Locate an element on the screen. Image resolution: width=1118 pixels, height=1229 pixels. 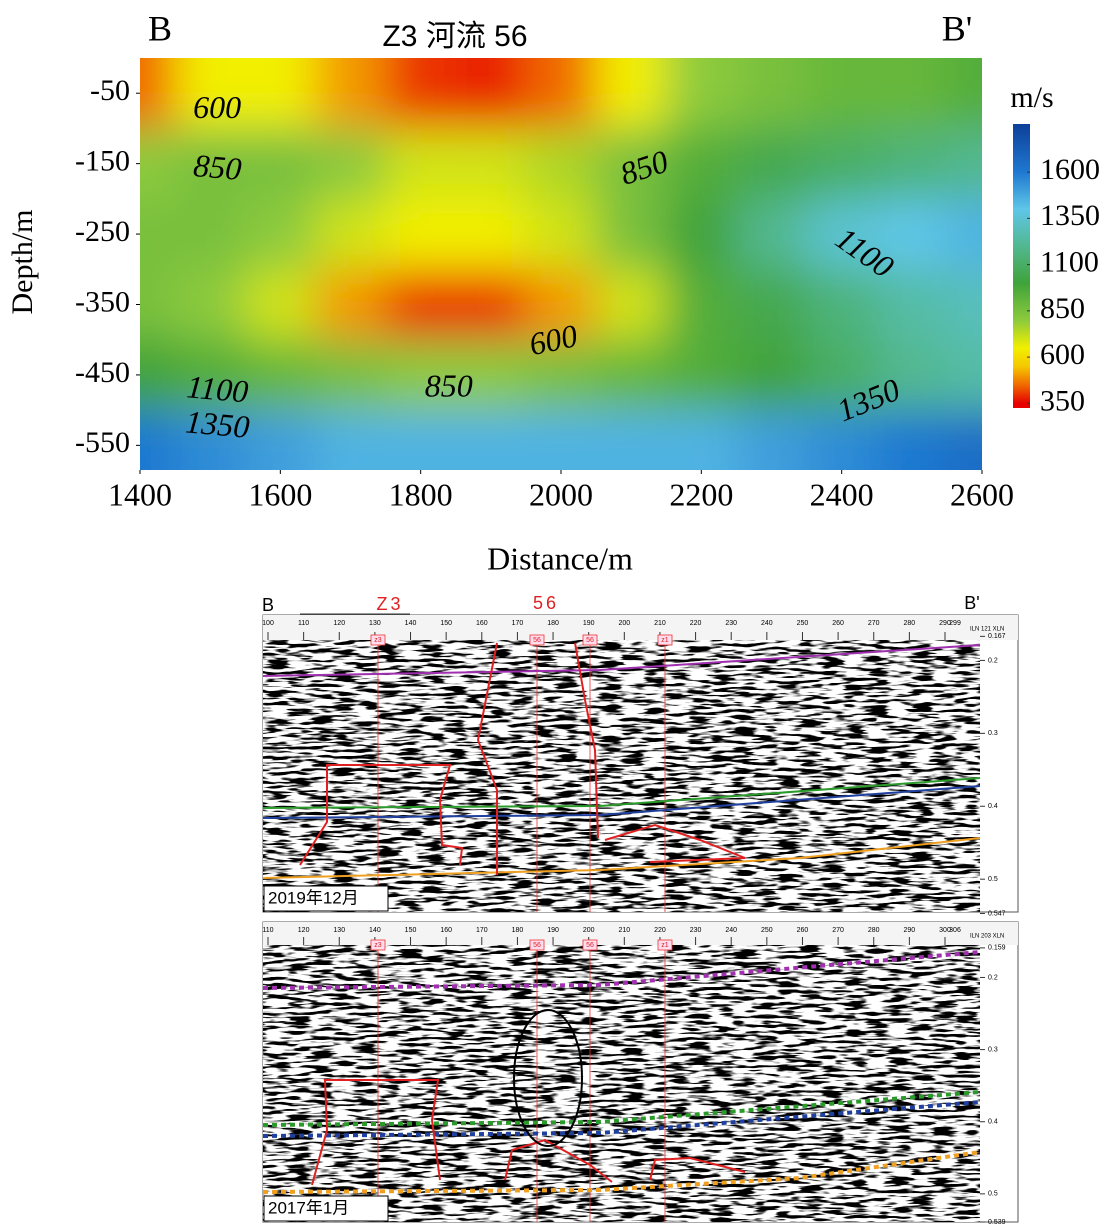
y-axis-title: Depth/m is located at coordinates (22, 262).